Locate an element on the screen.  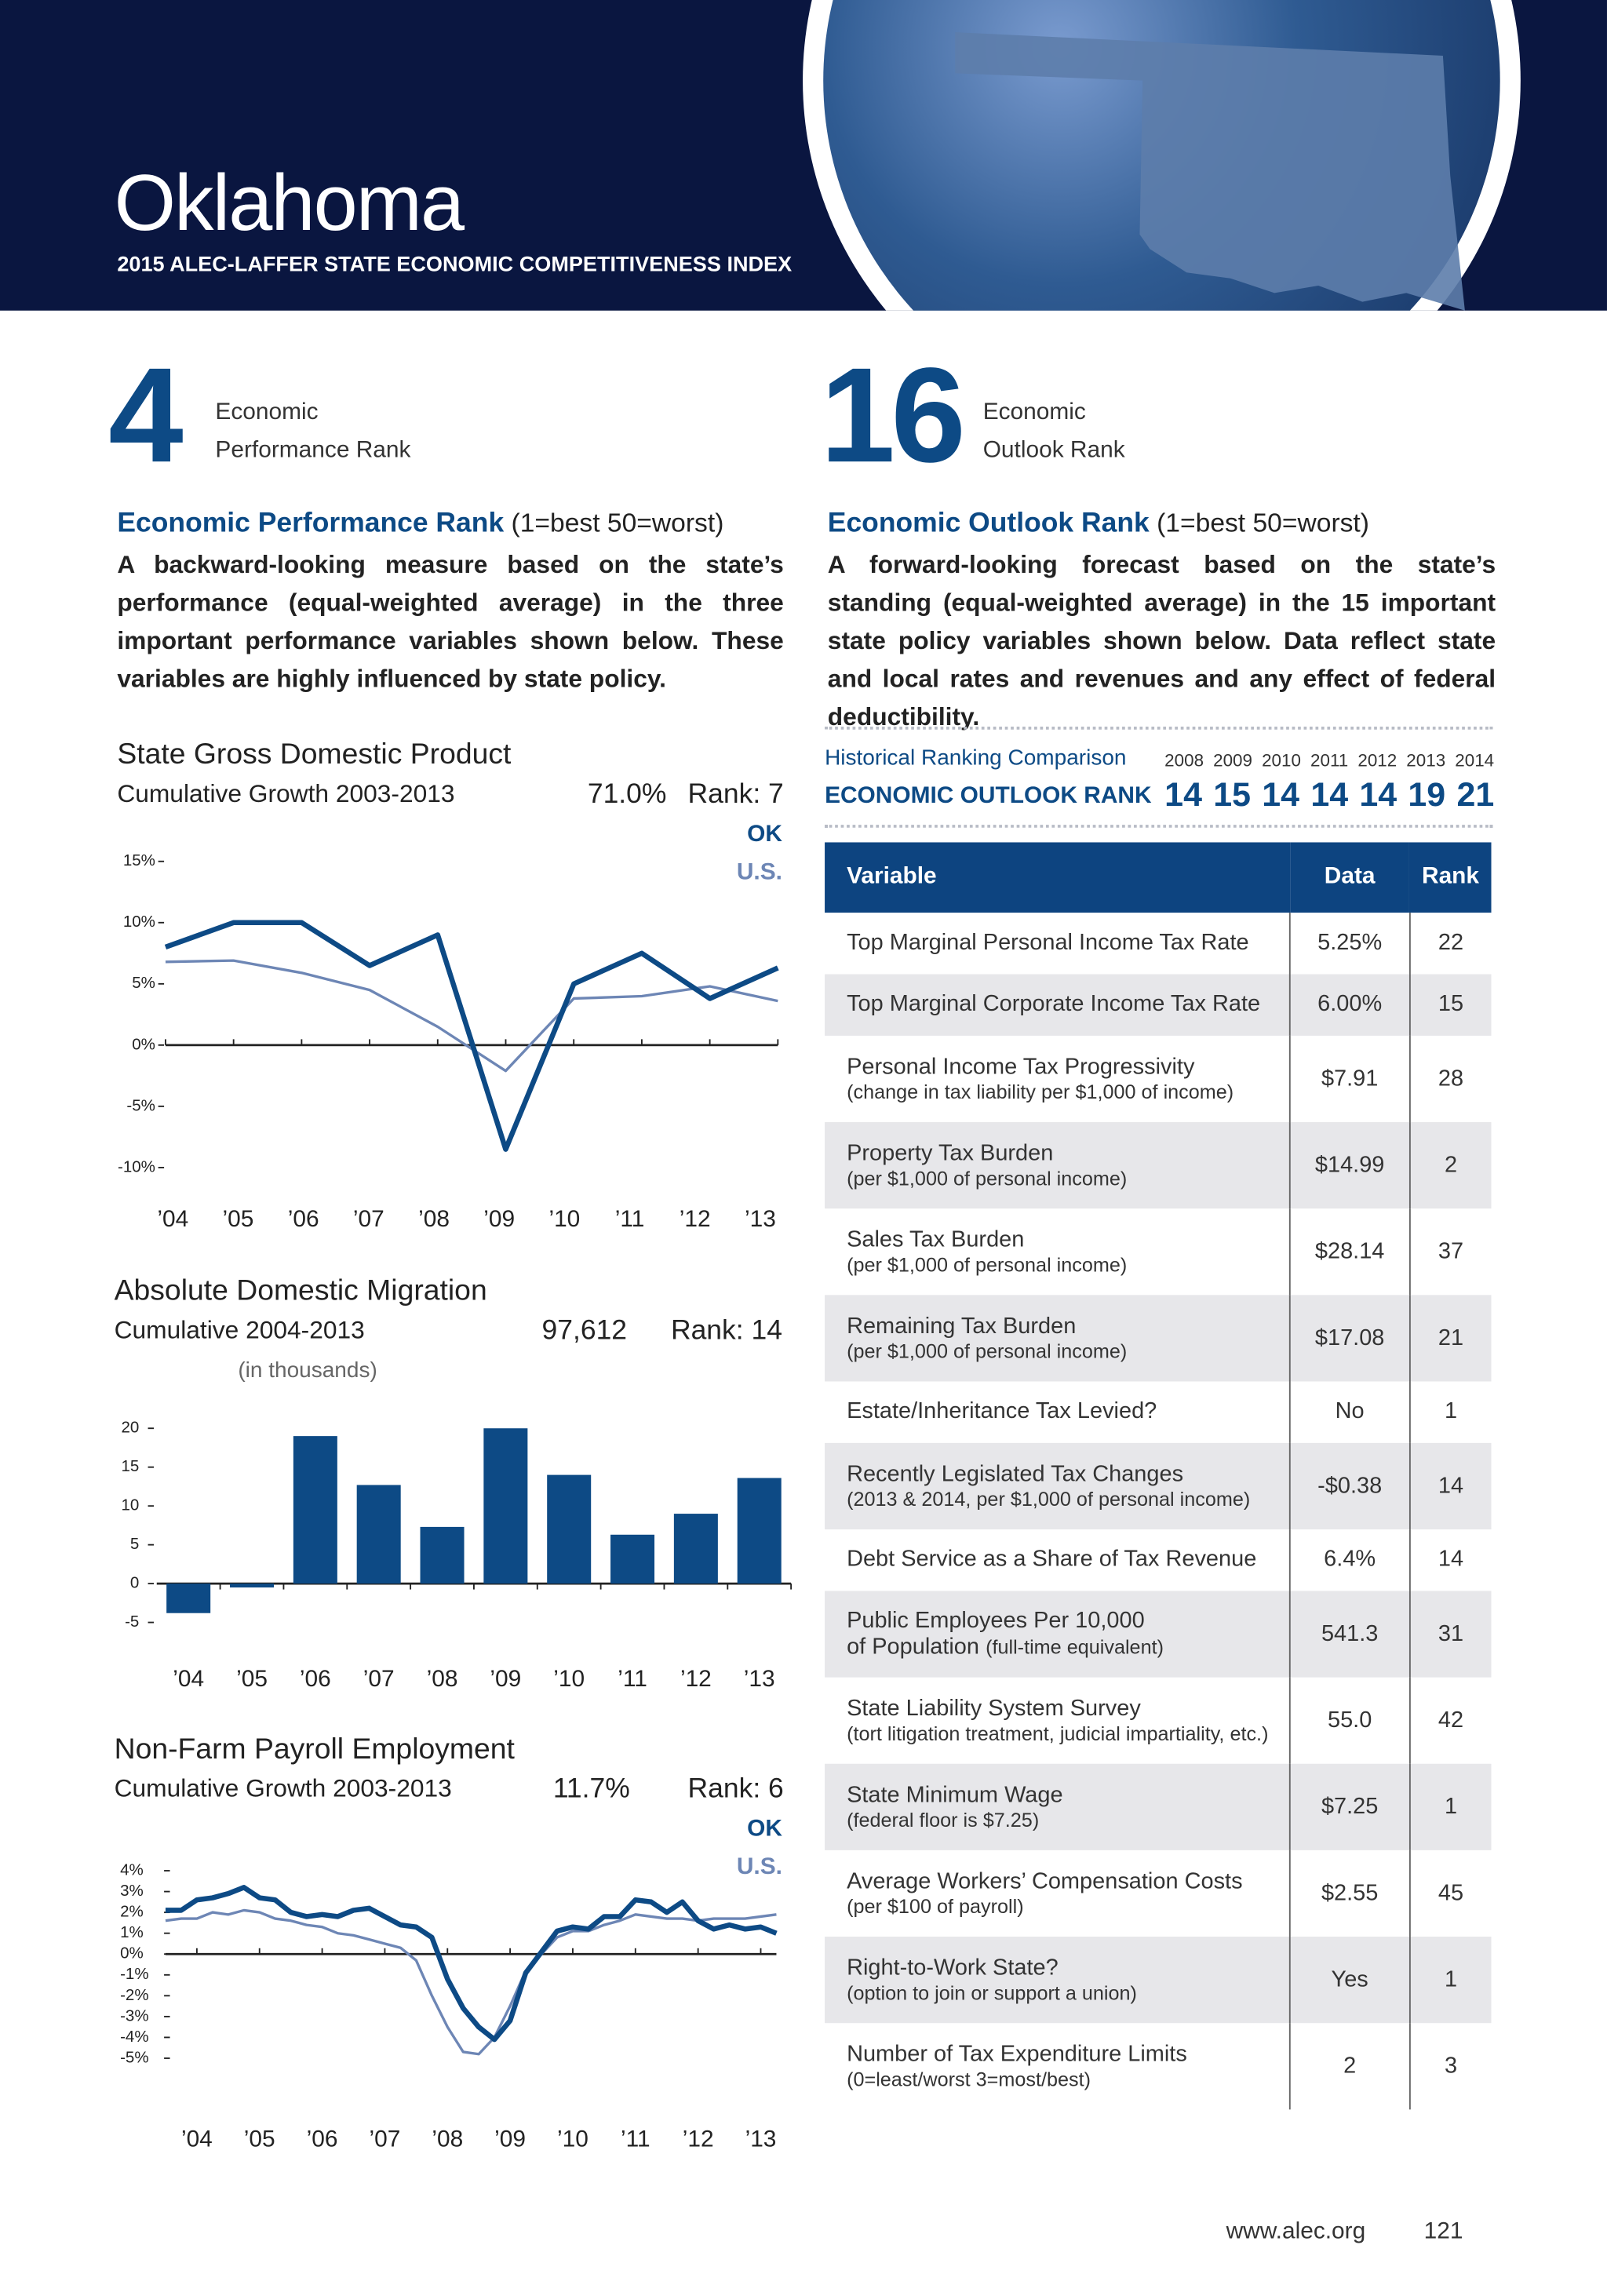
y-tick-label: -5% is located at coordinates (140, 1105).